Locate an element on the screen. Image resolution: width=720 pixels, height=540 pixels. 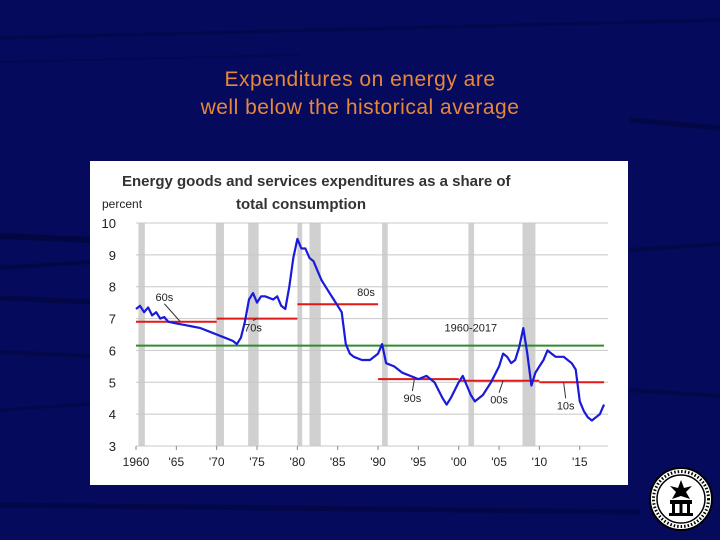
decade-average-label: 60s is located at coordinates (164, 298).